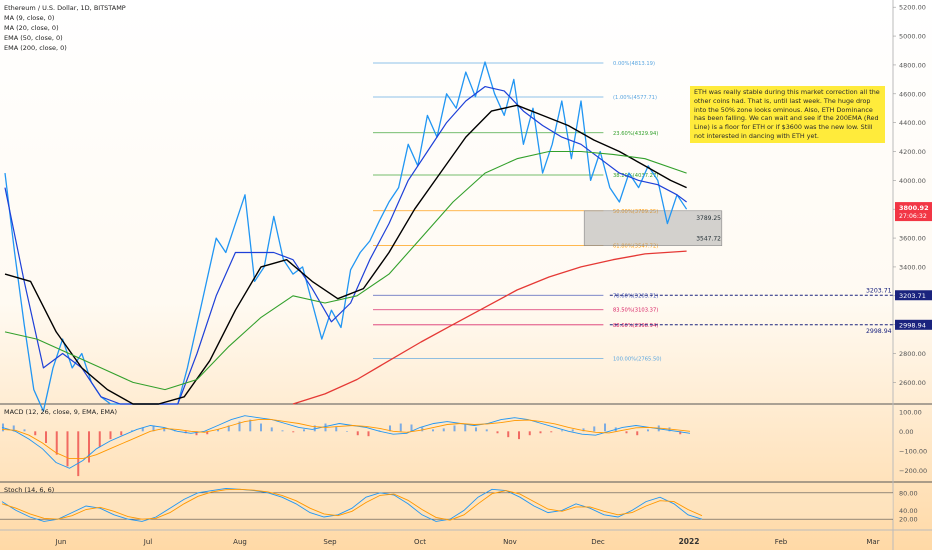  Describe the element at coordinates (148, 542) in the screenshot. I see `time-label-1: Jul` at that location.